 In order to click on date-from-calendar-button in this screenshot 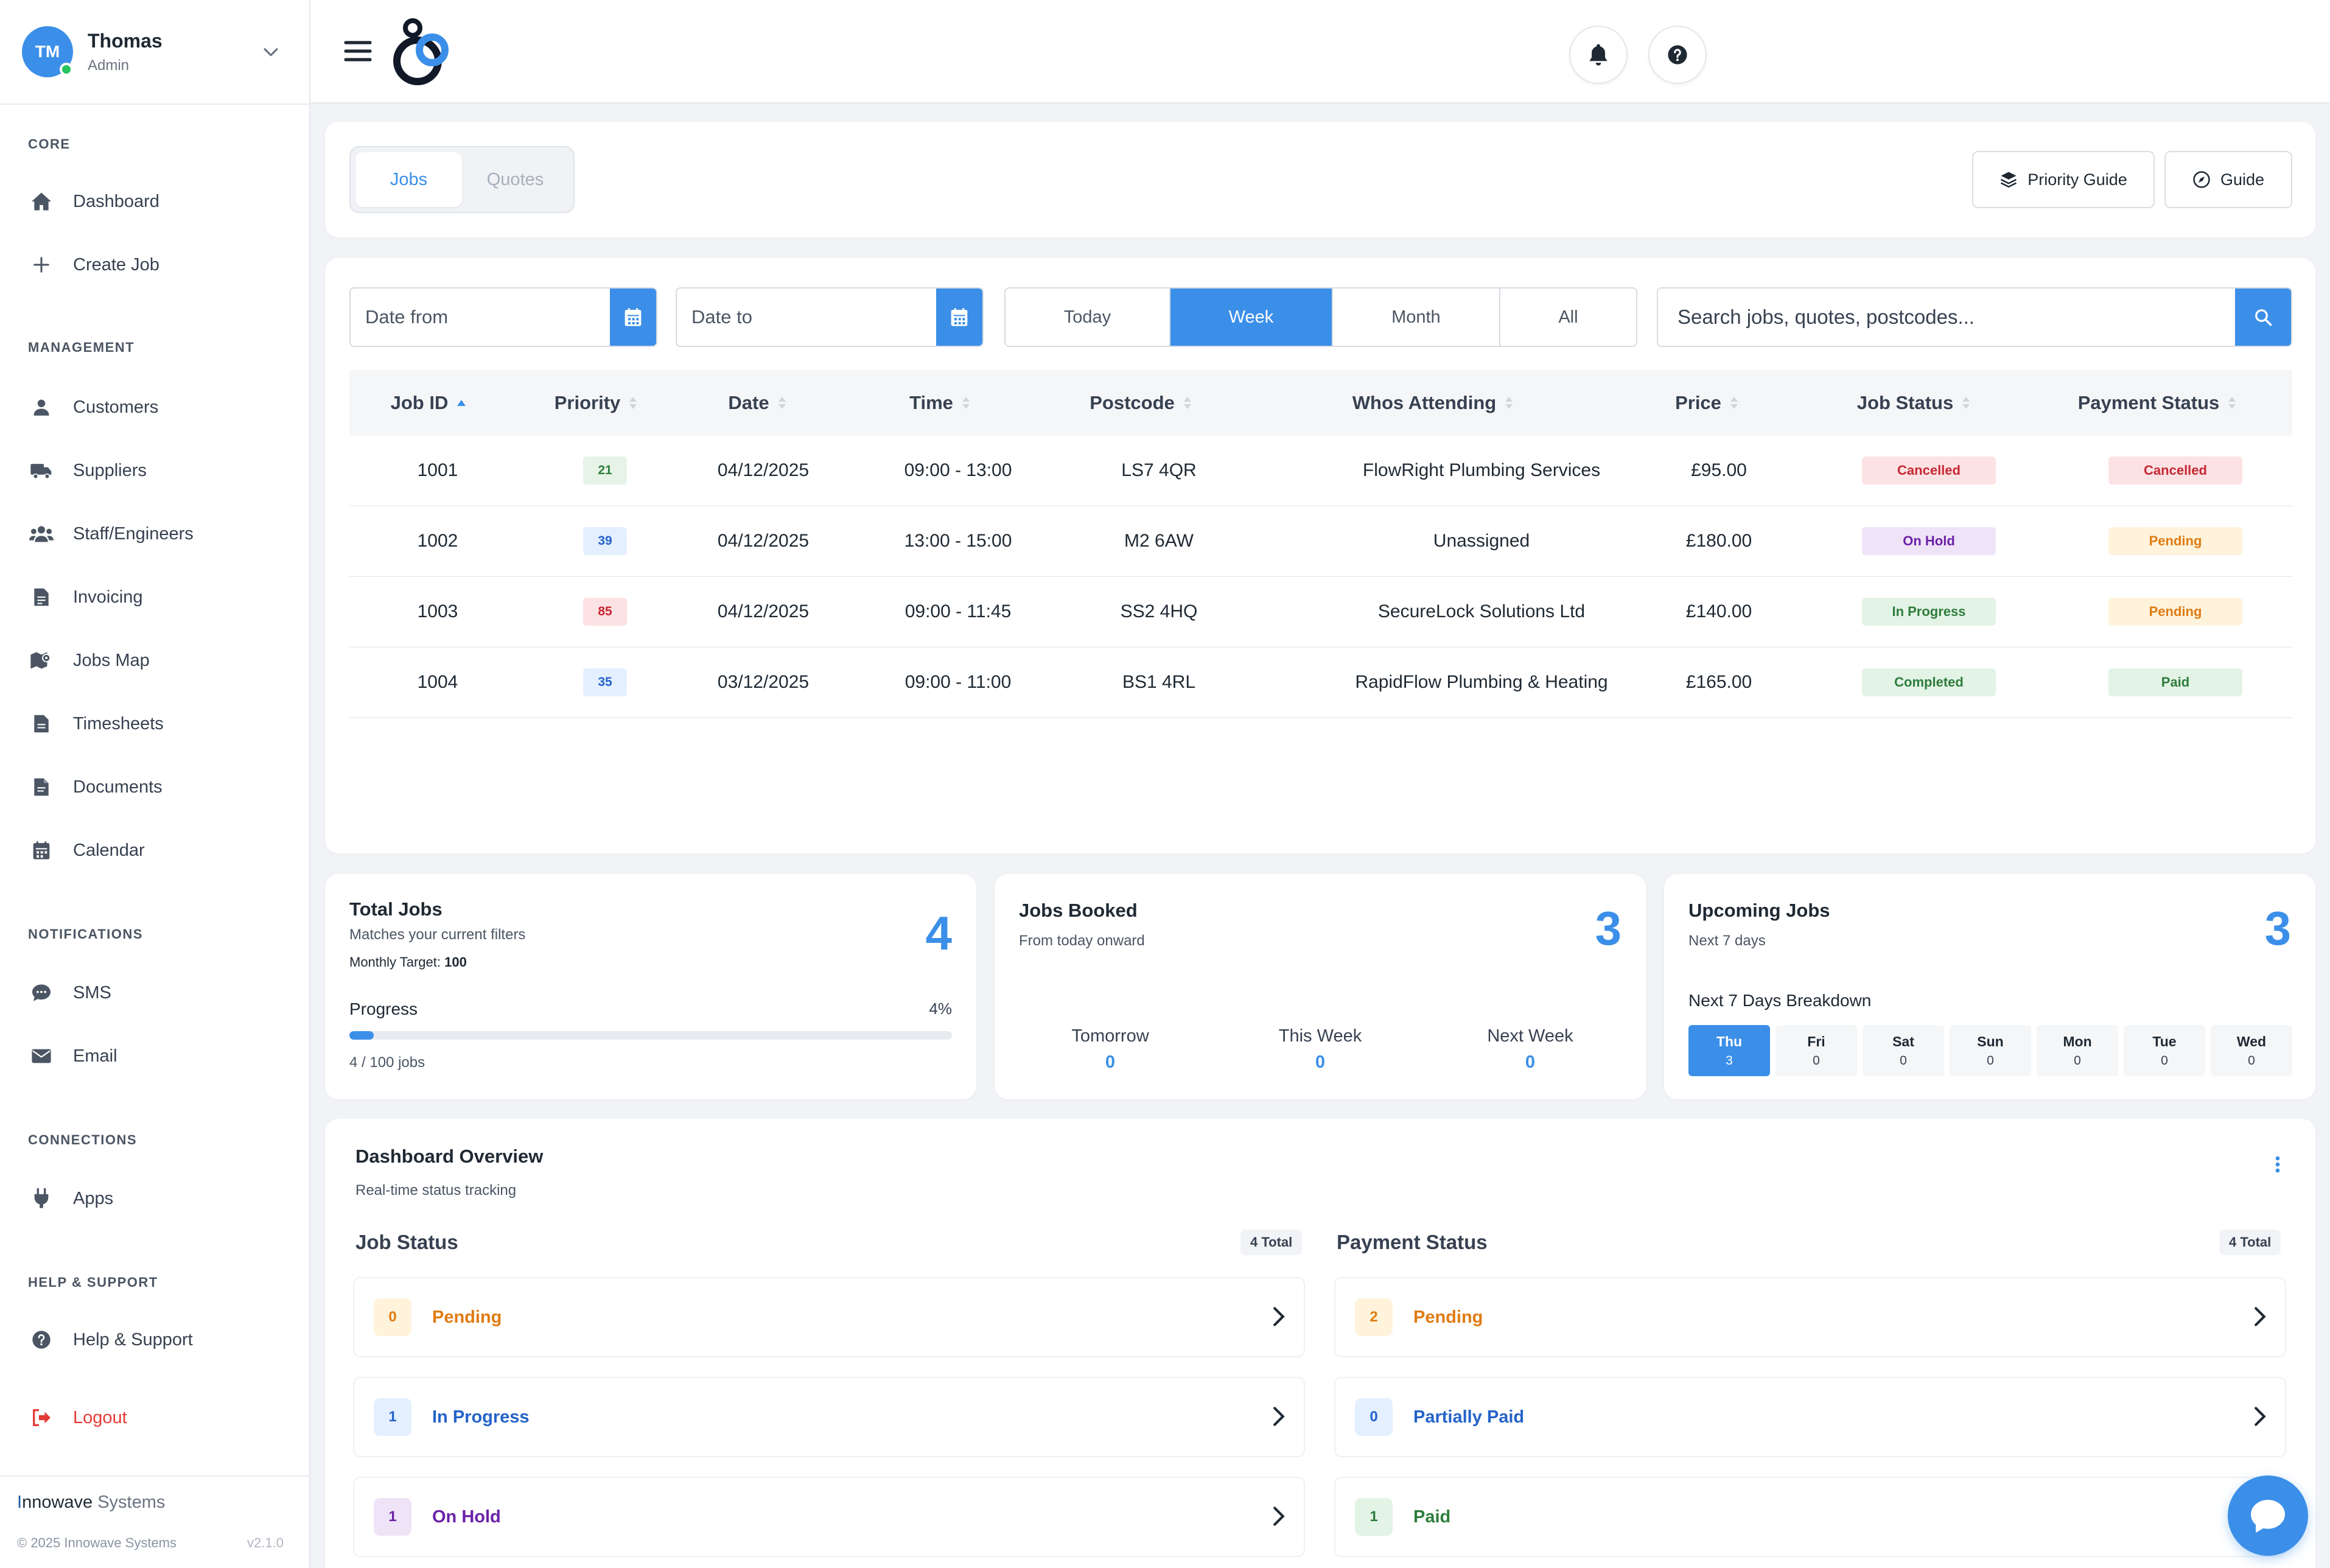, I will do `click(633, 318)`.